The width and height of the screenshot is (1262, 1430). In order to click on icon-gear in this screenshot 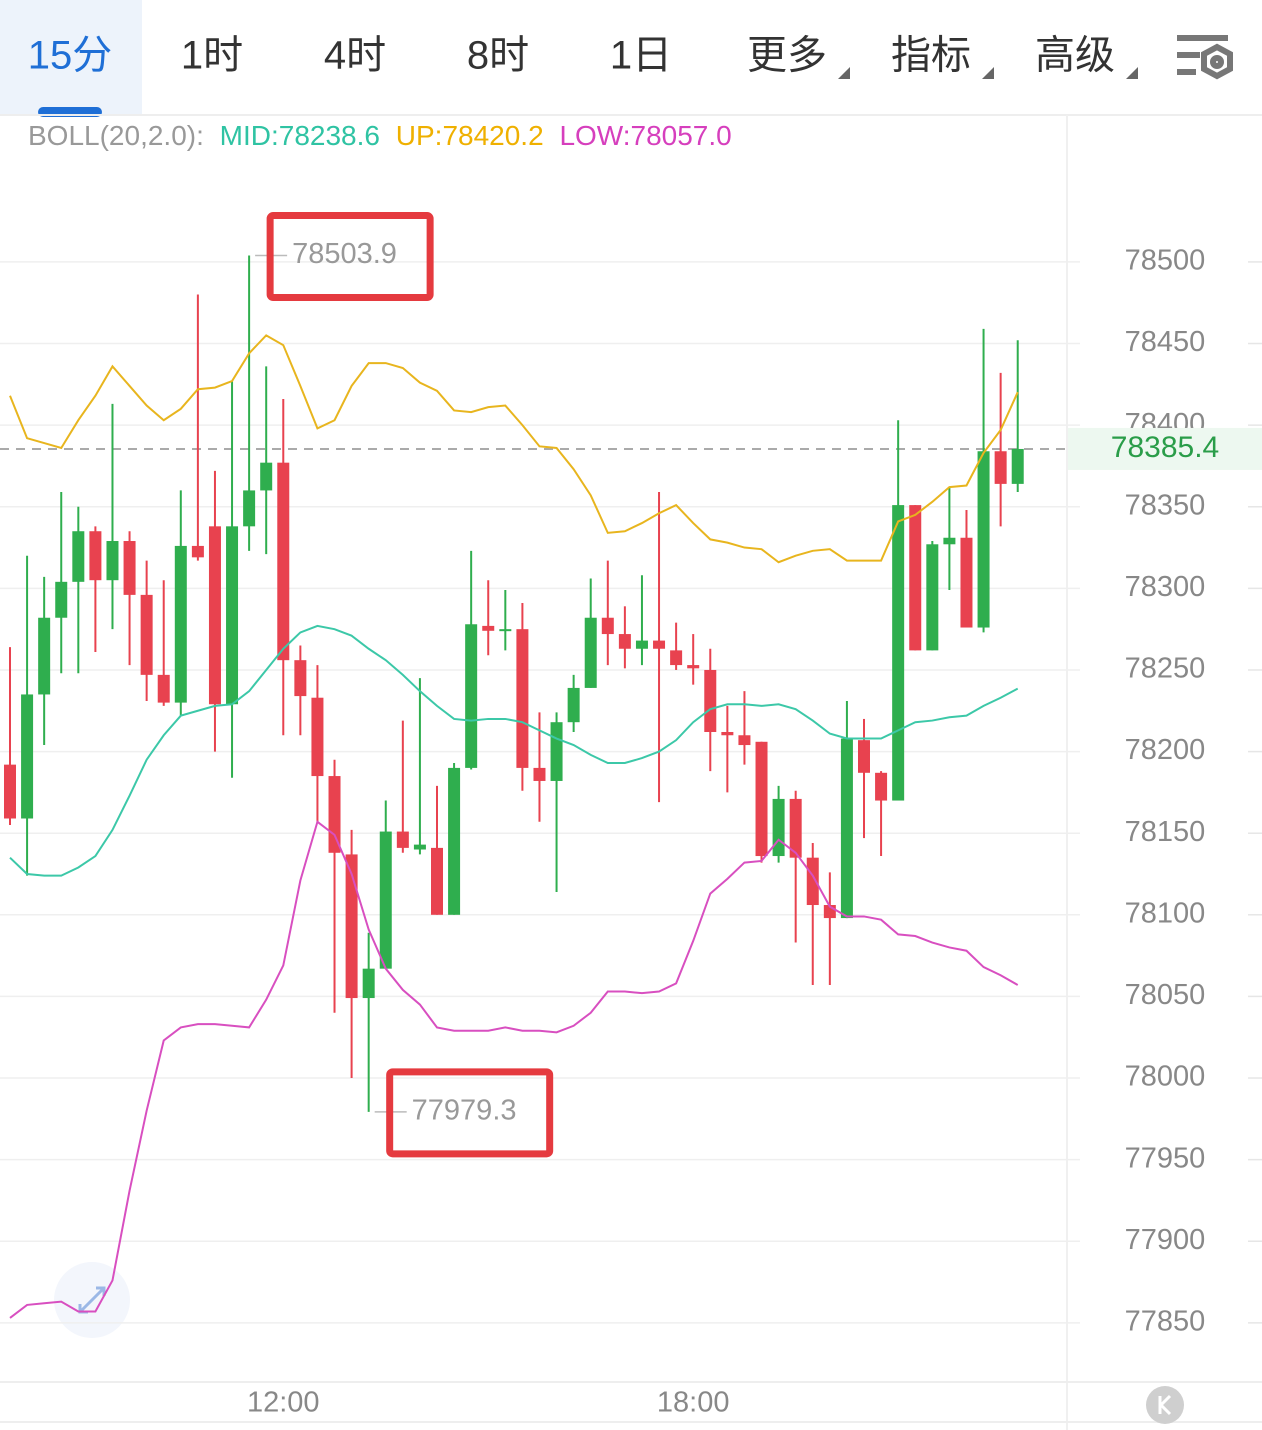, I will do `click(1217, 61)`.